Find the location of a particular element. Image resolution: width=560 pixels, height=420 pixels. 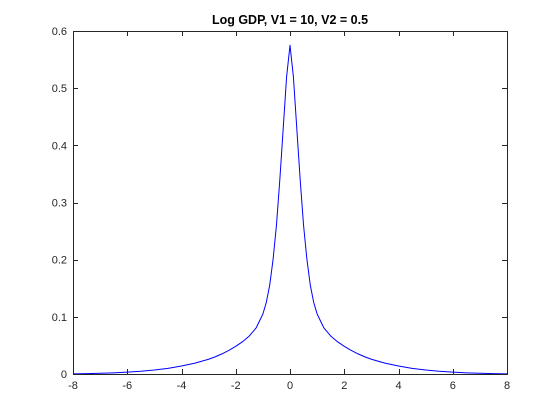

x-tick-label: -8 is located at coordinates (73, 386).